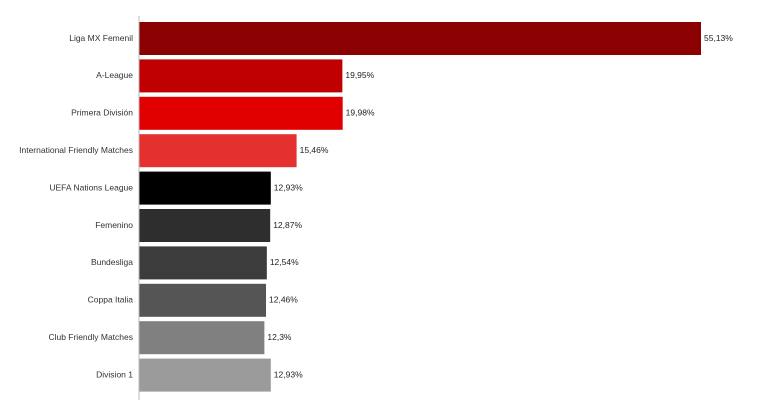  What do you see at coordinates (284, 262) in the screenshot?
I see `value-label-bundesliga: 12,54%` at bounding box center [284, 262].